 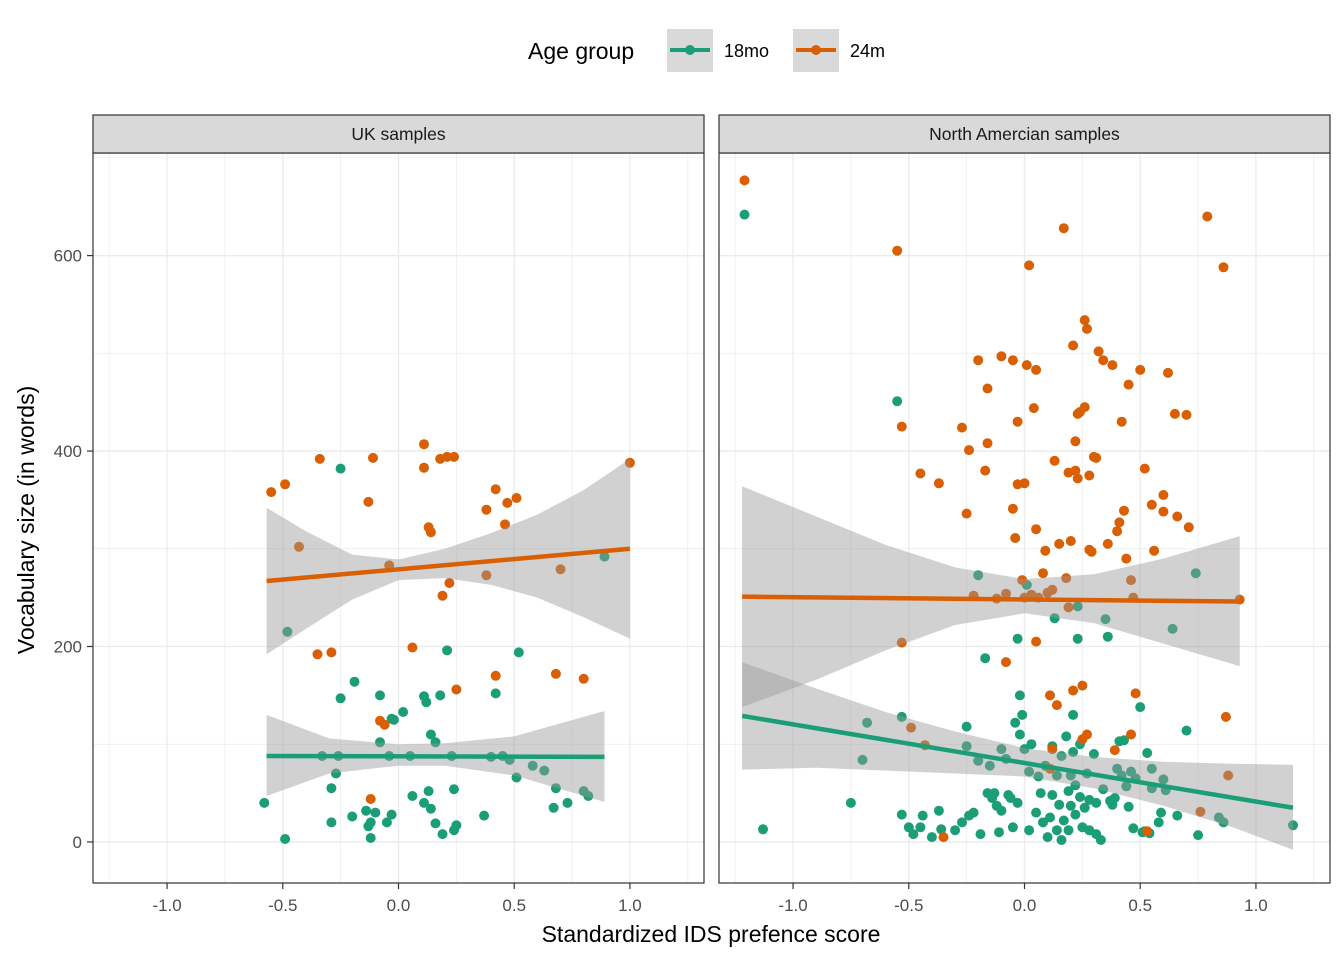 I want to click on x-tick-label: 1.0, so click(x=630, y=905).